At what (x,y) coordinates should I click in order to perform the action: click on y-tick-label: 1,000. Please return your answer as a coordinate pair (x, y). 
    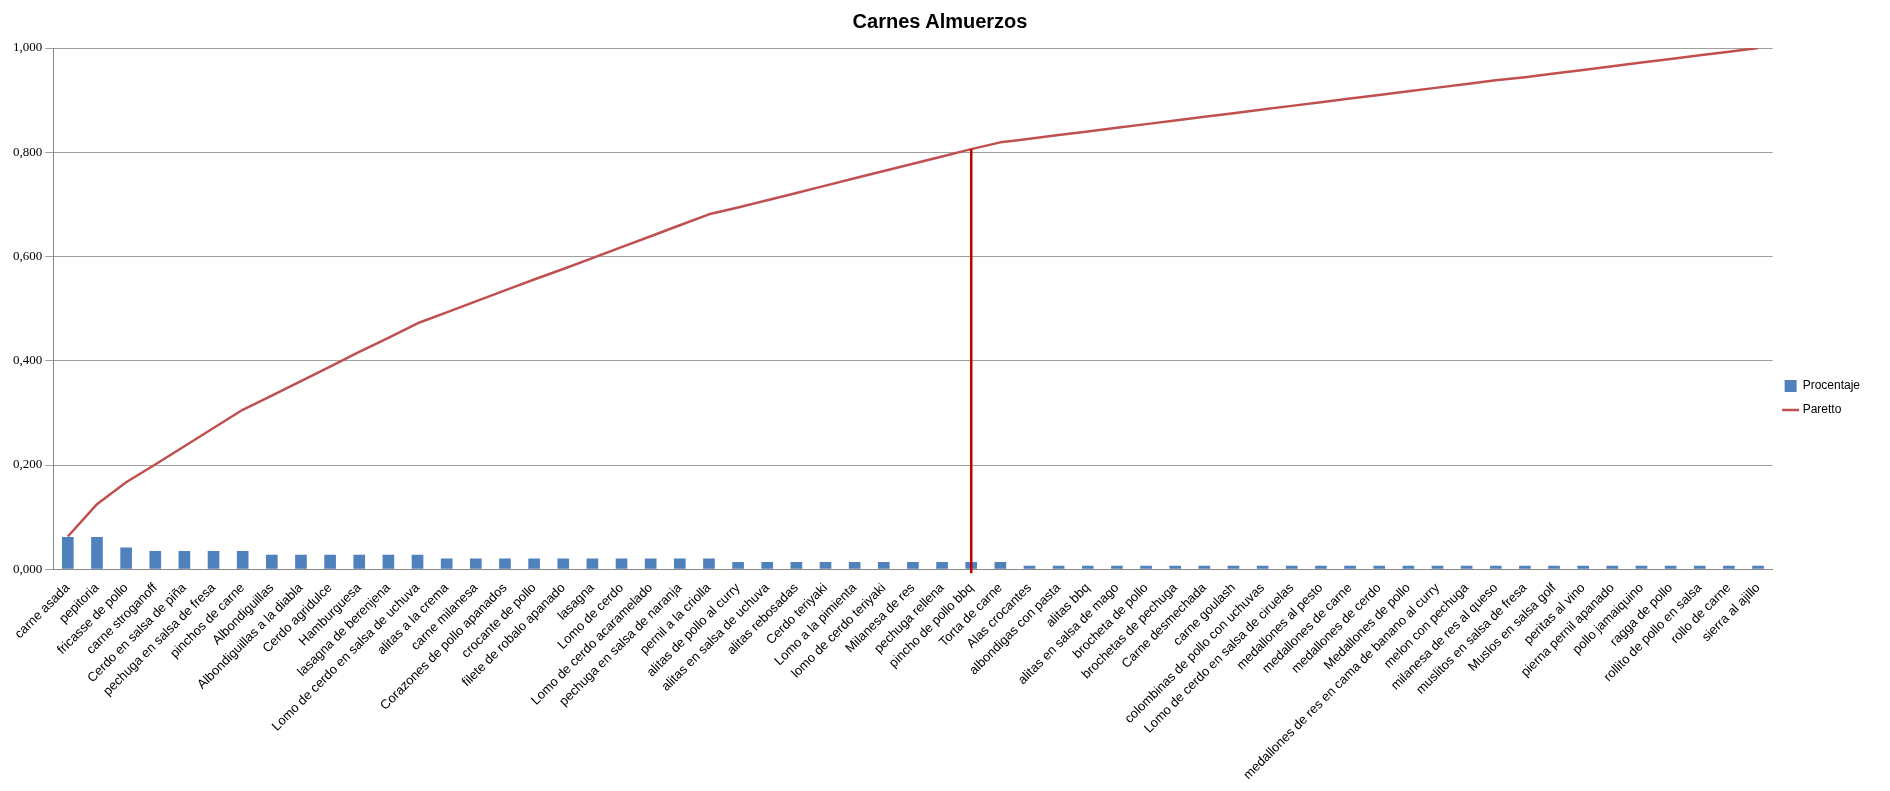
    Looking at the image, I should click on (28, 47).